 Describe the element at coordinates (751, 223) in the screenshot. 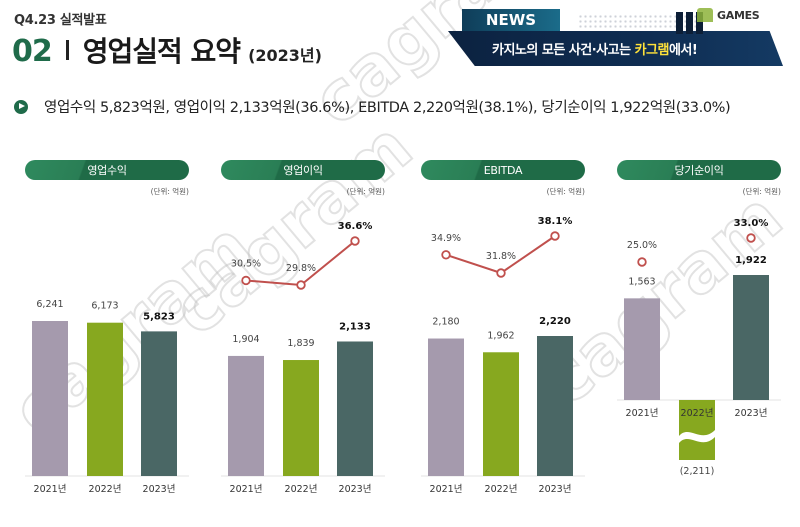

I see `margin-label: 33.0%` at that location.